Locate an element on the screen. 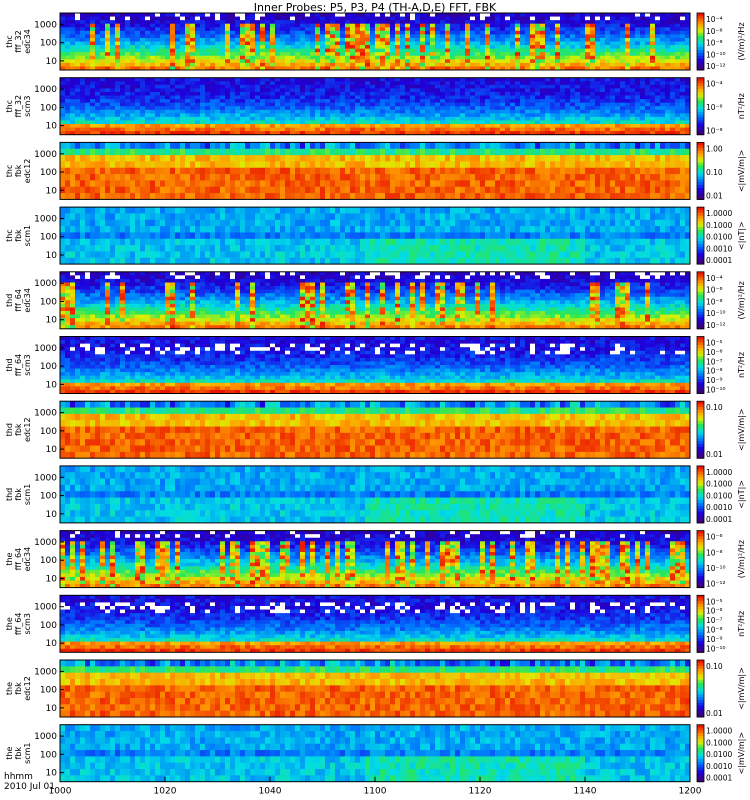 The height and width of the screenshot is (800, 750). colorbar-label: nT²/Hz is located at coordinates (741, 624).